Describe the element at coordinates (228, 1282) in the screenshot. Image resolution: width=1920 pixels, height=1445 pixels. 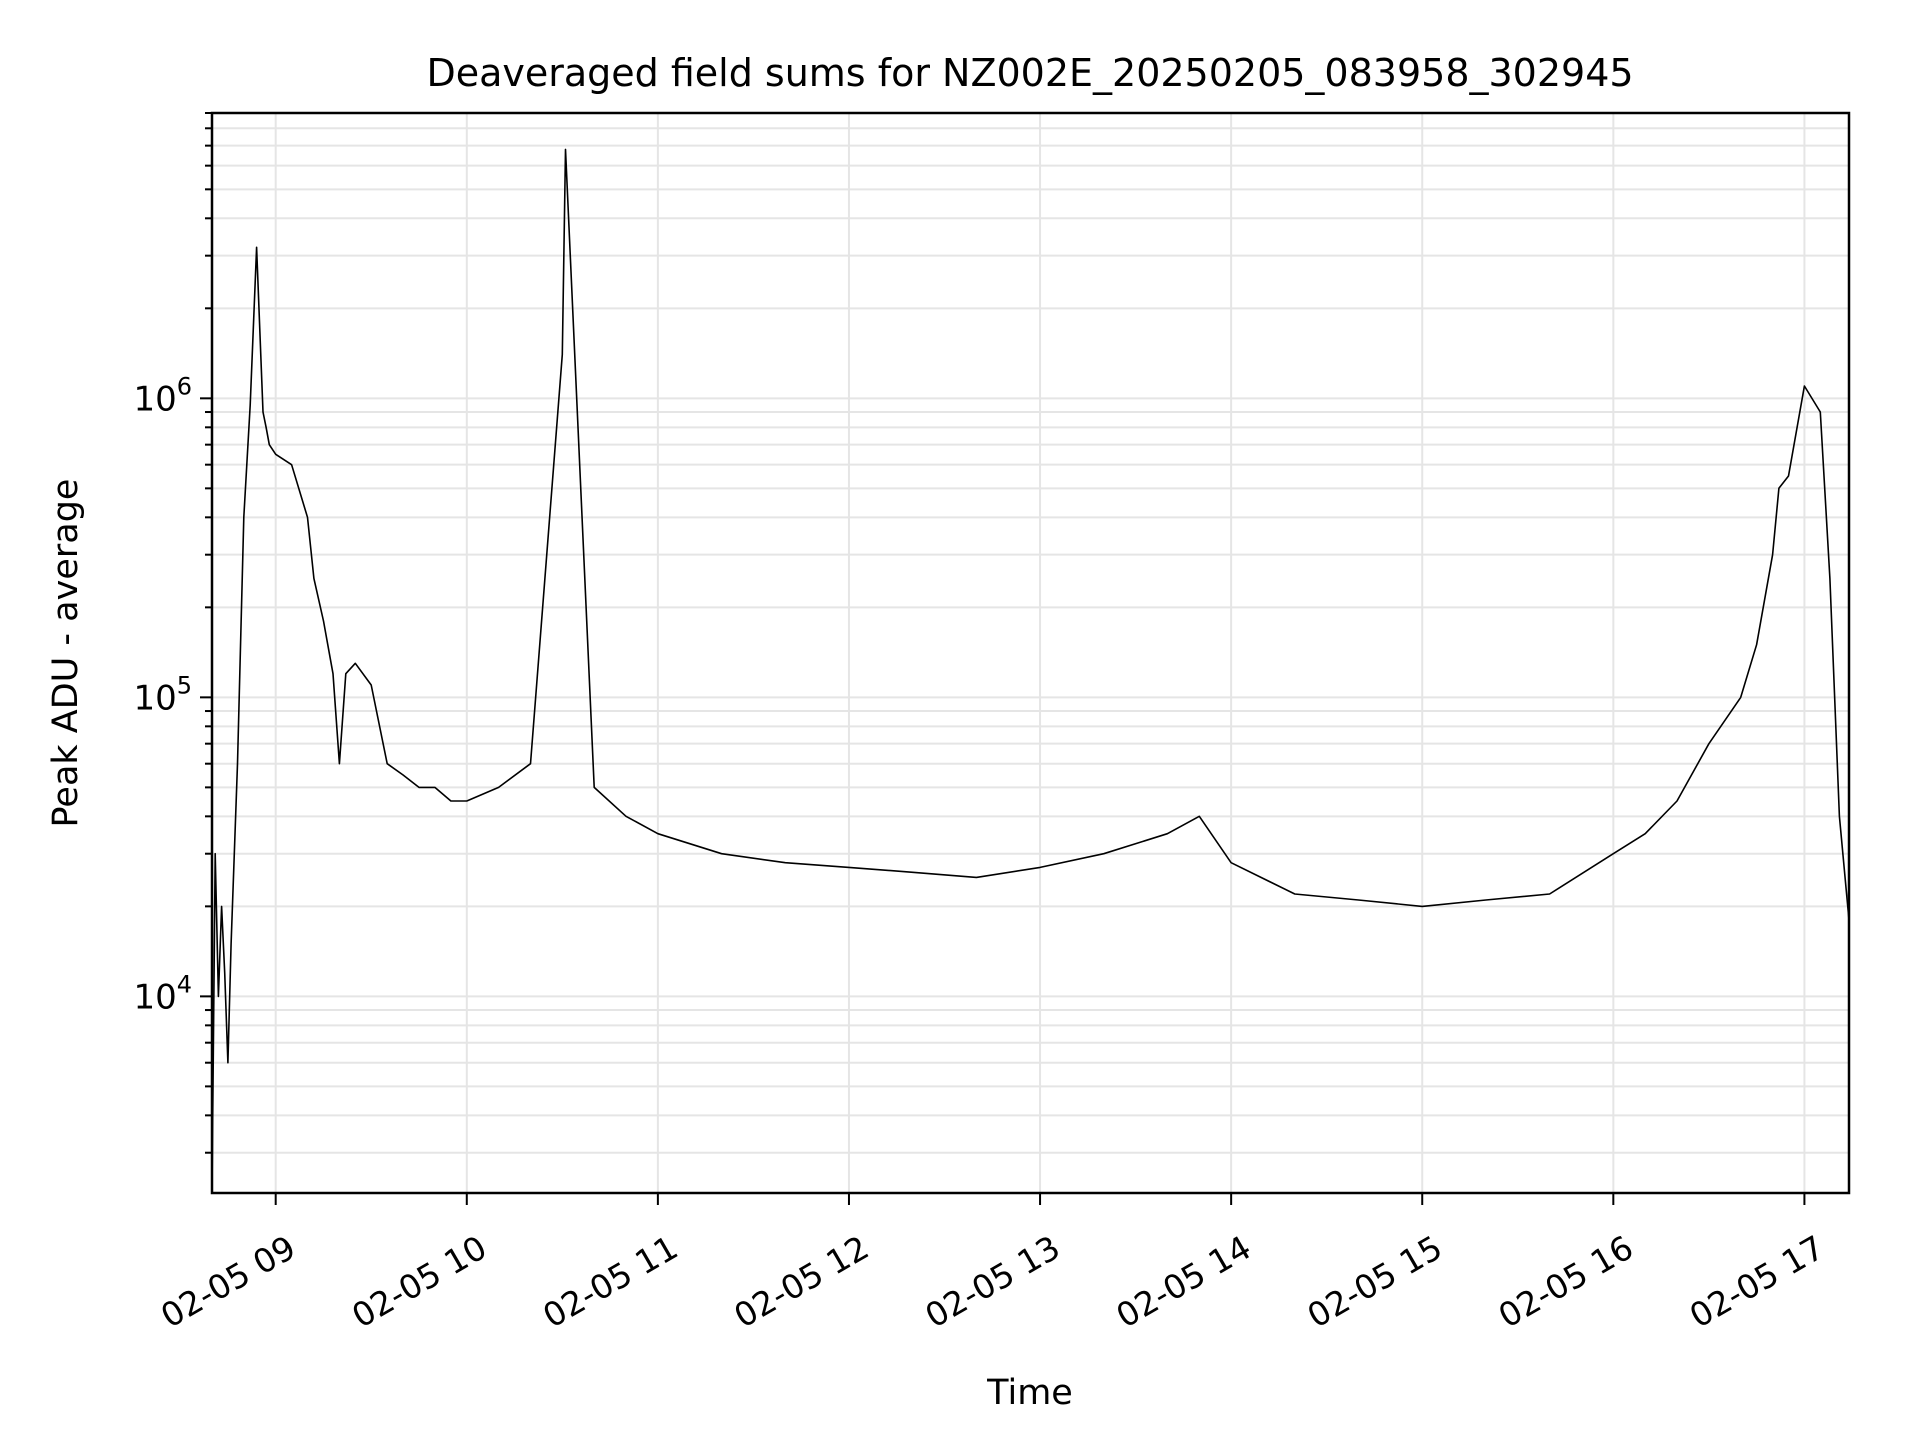
I see `x-tick-label: 02-05 09` at that location.